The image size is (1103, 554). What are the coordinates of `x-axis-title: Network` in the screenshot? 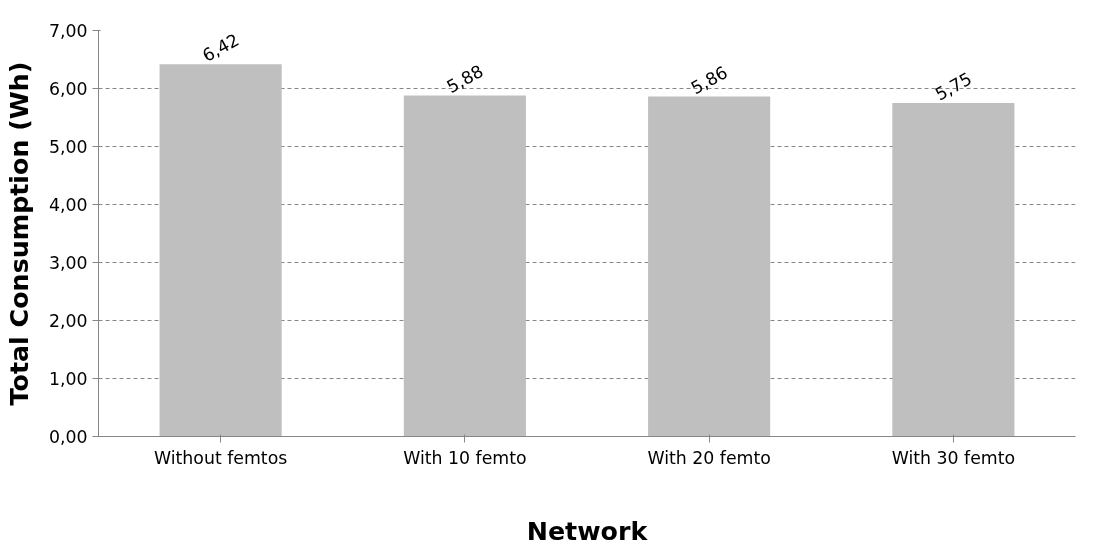 It's located at (587, 530).